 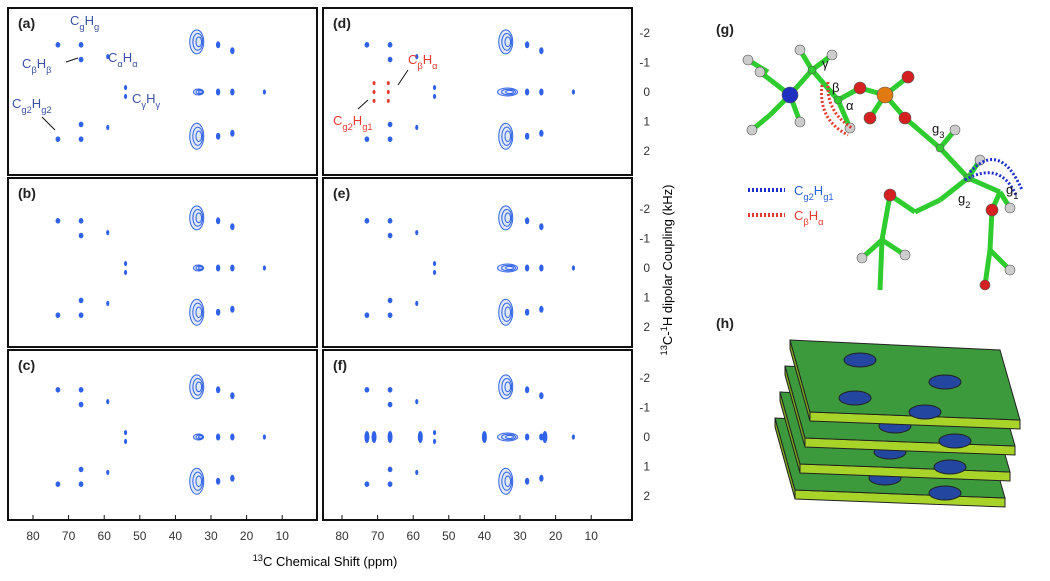 I want to click on coupling-arc, so click(x=839, y=105).